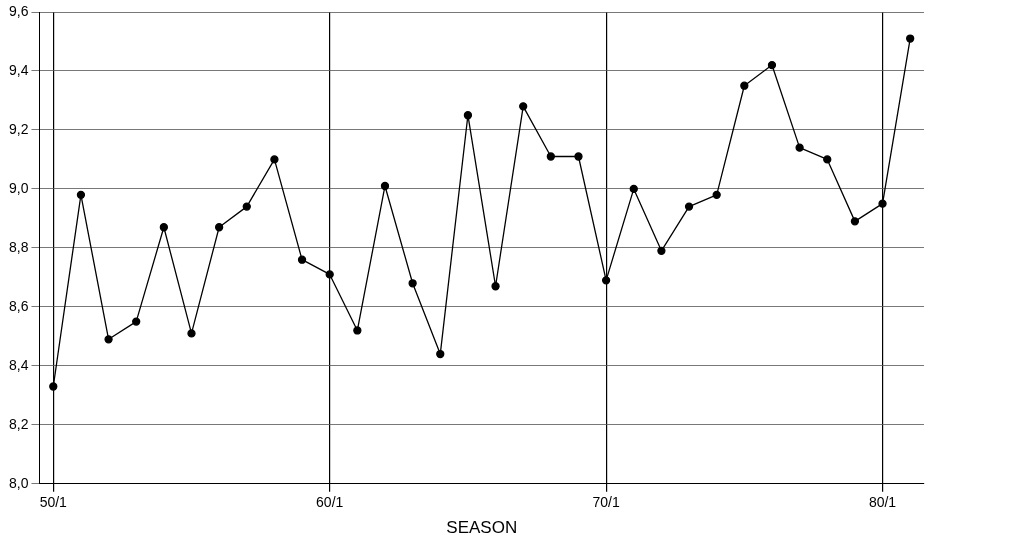 This screenshot has height=549, width=1014. Describe the element at coordinates (18, 305) in the screenshot. I see `y-tick-label: 8,6` at that location.